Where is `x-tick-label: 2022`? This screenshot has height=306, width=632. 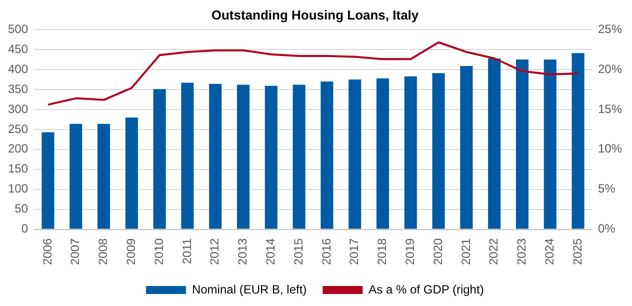 x-tick-label: 2022 is located at coordinates (493, 252).